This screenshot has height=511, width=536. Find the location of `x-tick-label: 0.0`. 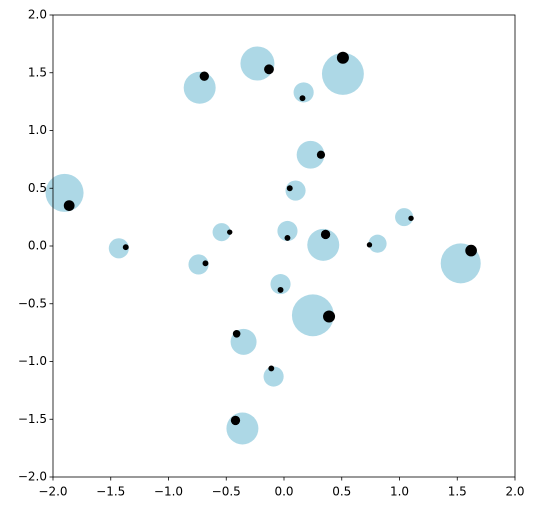

x-tick-label: 0.0 is located at coordinates (283, 492).